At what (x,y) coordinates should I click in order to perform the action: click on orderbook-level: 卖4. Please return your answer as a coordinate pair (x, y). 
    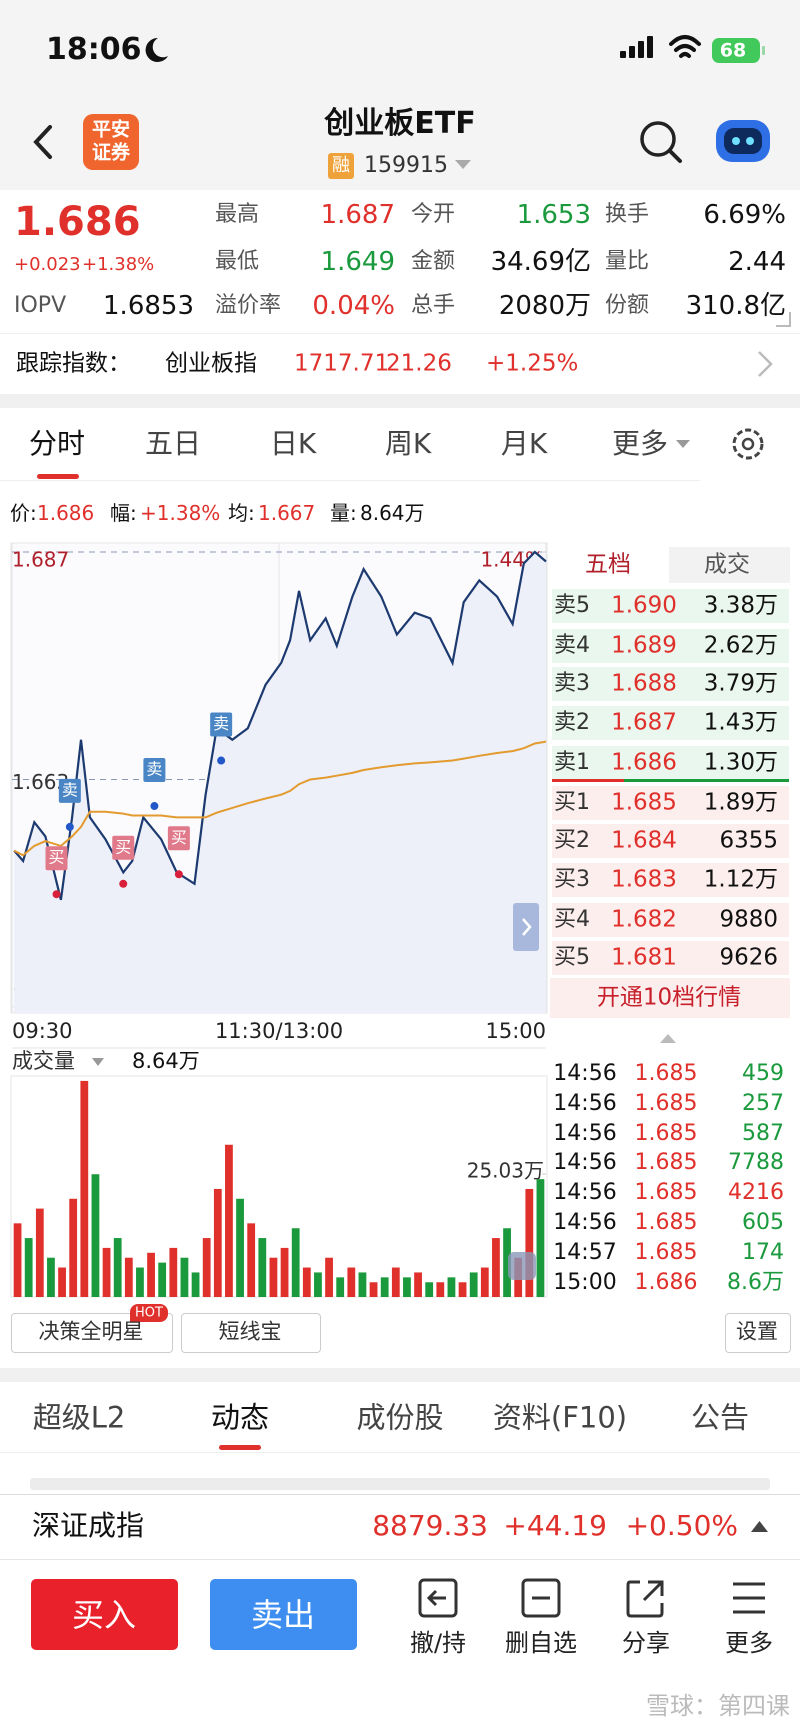
    Looking at the image, I should click on (572, 645).